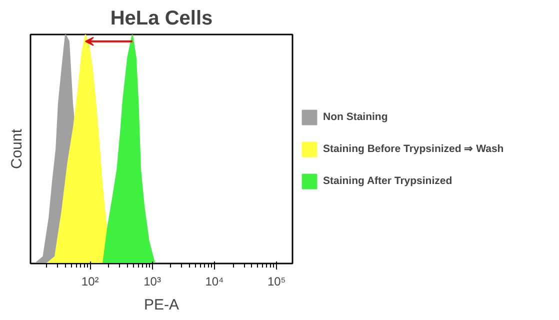 This screenshot has height=320, width=559. Describe the element at coordinates (413, 148) in the screenshot. I see `legend-label: Staining Before Trypsinized ⇒ Wash` at that location.